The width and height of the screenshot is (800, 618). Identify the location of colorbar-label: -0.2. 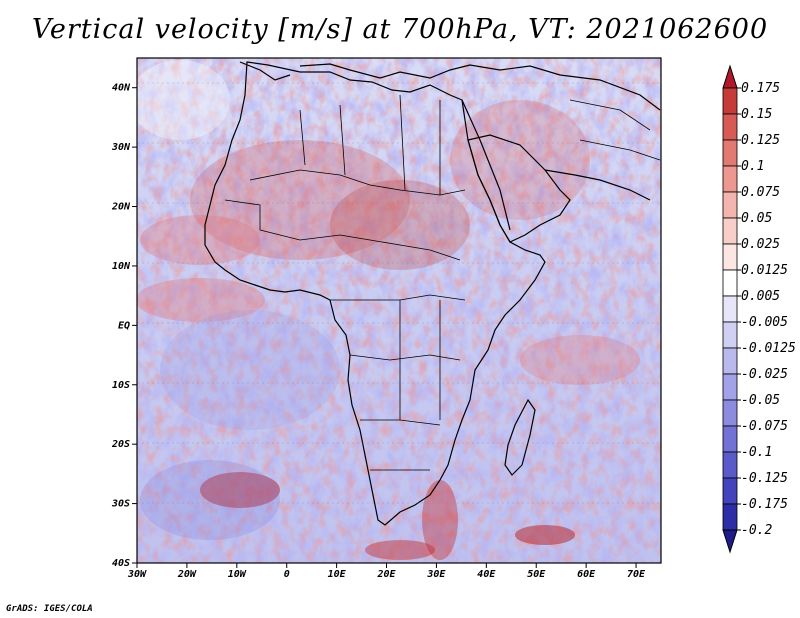
(756, 530).